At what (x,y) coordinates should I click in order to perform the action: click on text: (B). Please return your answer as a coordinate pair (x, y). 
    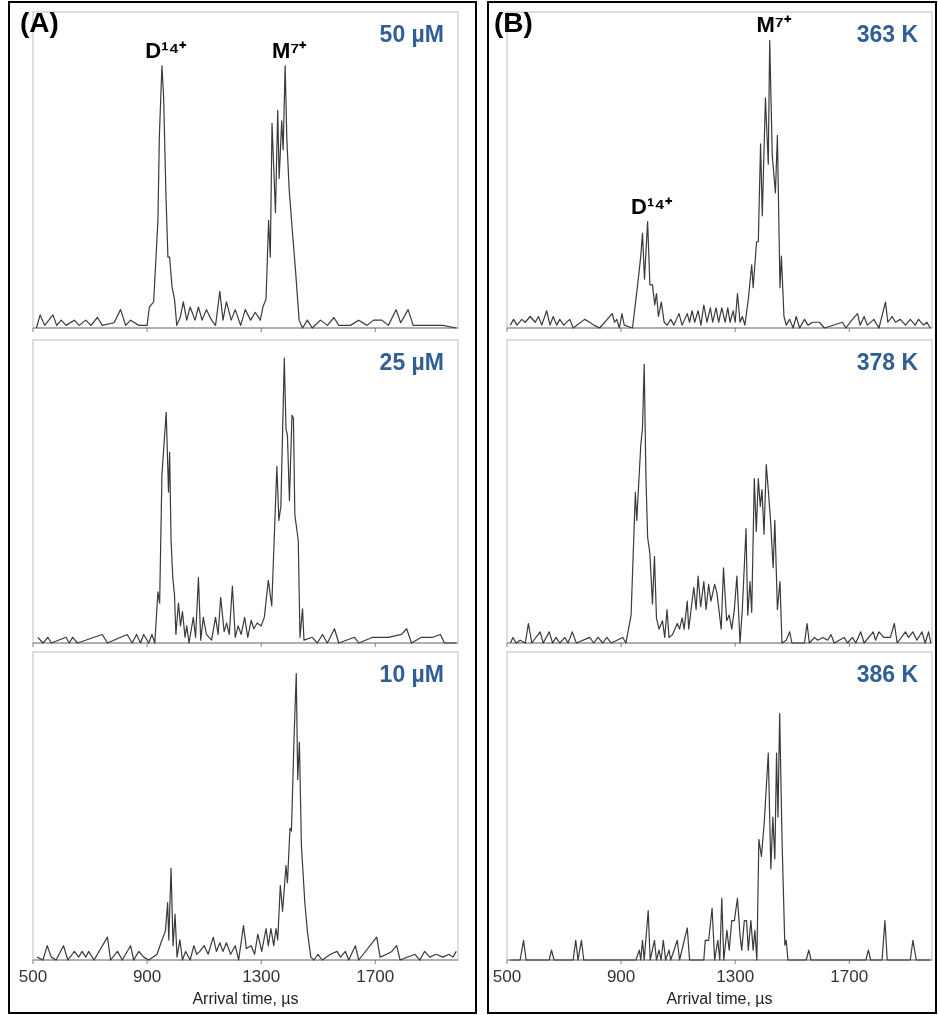
    Looking at the image, I should click on (513, 22).